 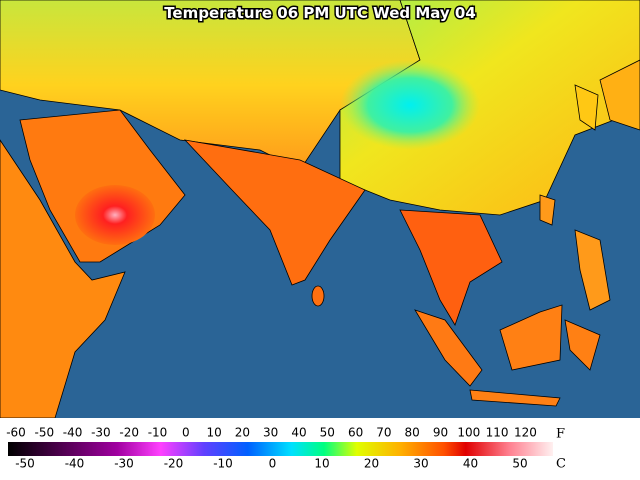 What do you see at coordinates (586, 107) in the screenshot?
I see `korea` at bounding box center [586, 107].